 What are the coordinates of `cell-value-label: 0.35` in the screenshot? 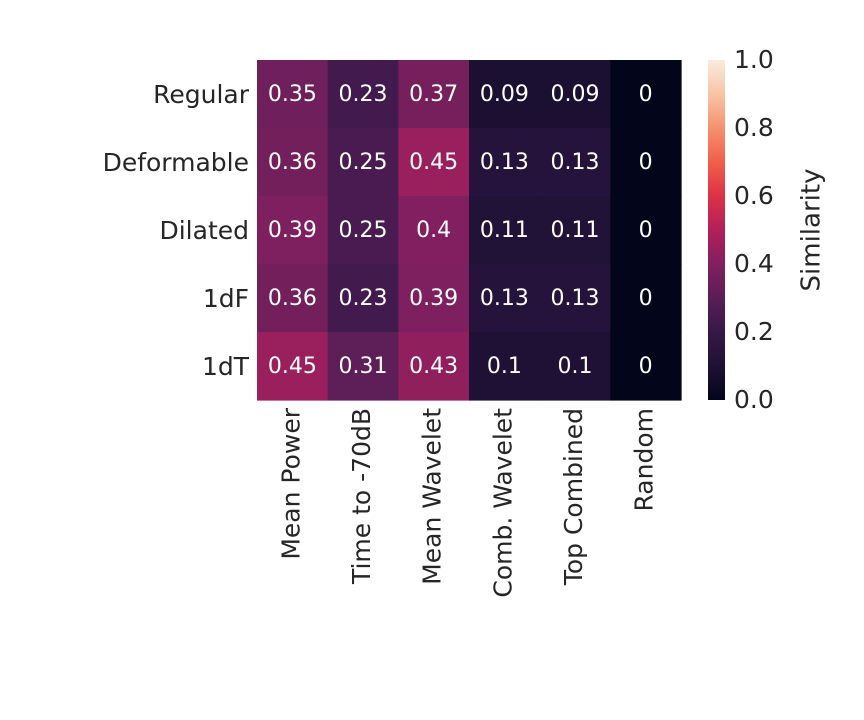 It's located at (292, 94).